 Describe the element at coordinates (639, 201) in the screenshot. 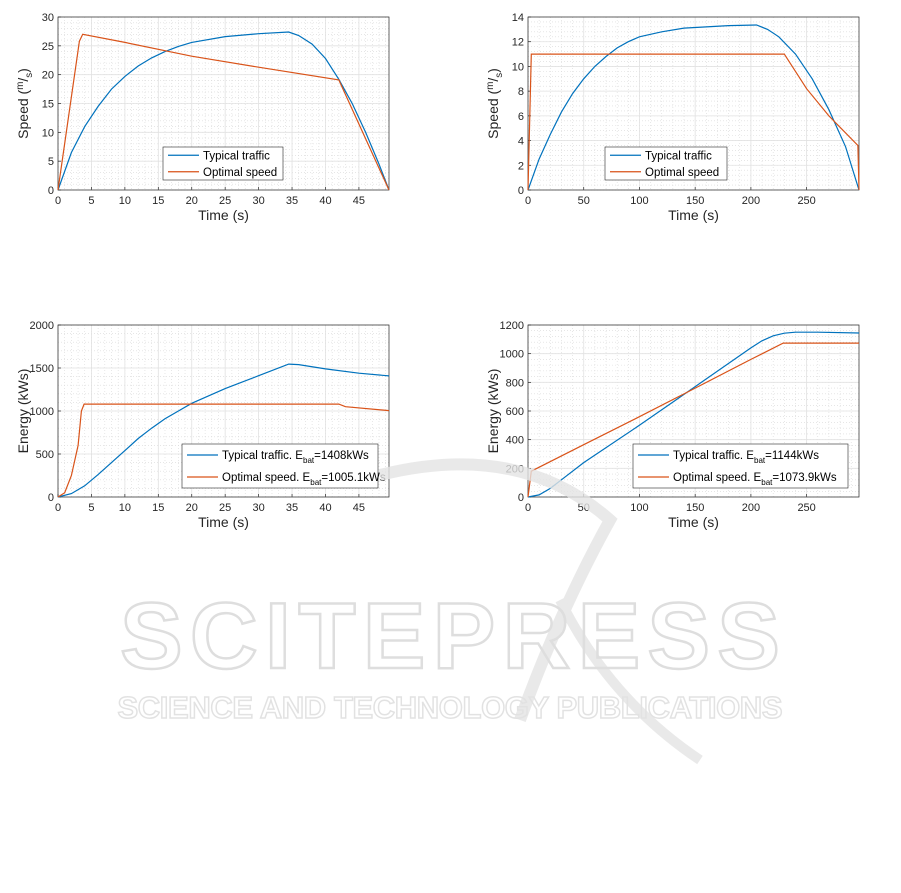

I see `x-tick-label: 100` at that location.